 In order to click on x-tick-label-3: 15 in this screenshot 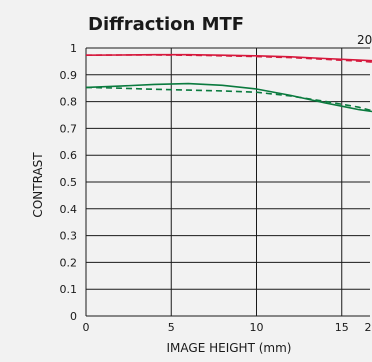, I will do `click(342, 327)`.